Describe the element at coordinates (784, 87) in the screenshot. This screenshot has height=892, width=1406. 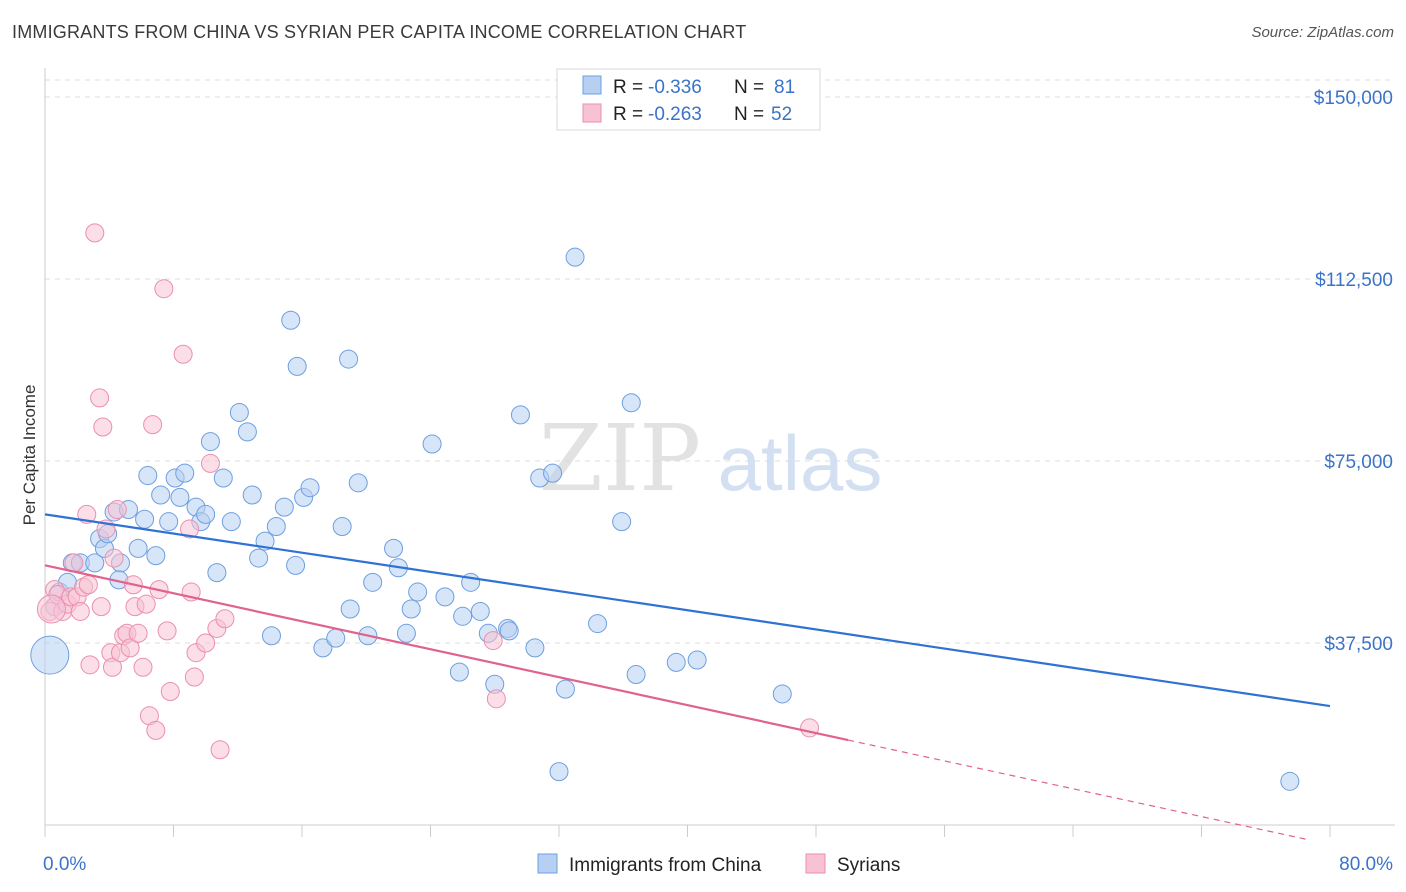
I see `legend-n-value: 81` at that location.